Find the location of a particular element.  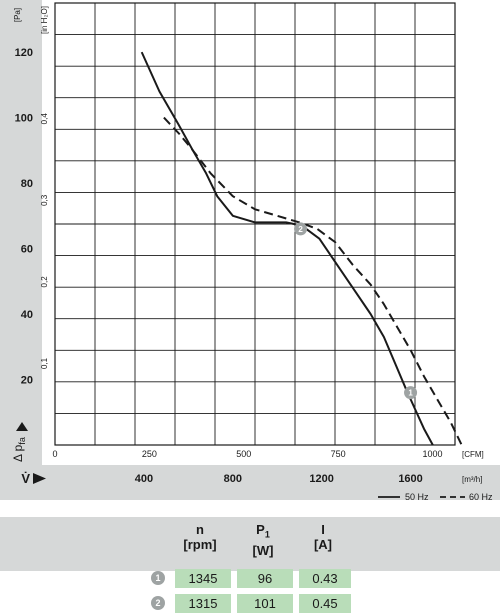

y-tick-label-pa: 120 is located at coordinates (24, 53).